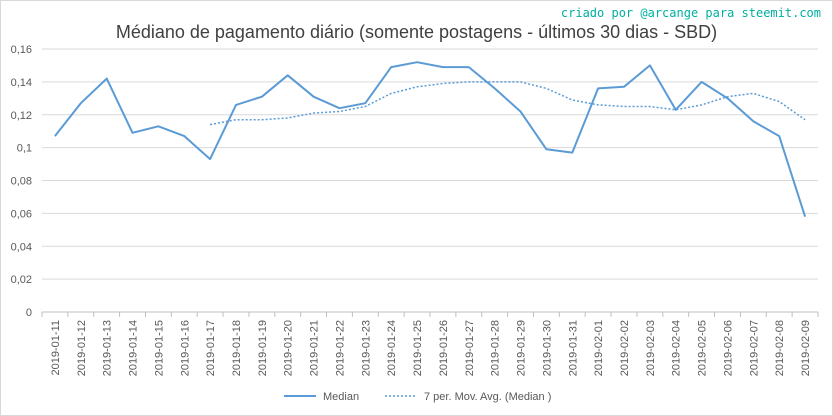 The height and width of the screenshot is (416, 833). Describe the element at coordinates (444, 348) in the screenshot. I see `x-tick-label: 2019-01-26` at that location.